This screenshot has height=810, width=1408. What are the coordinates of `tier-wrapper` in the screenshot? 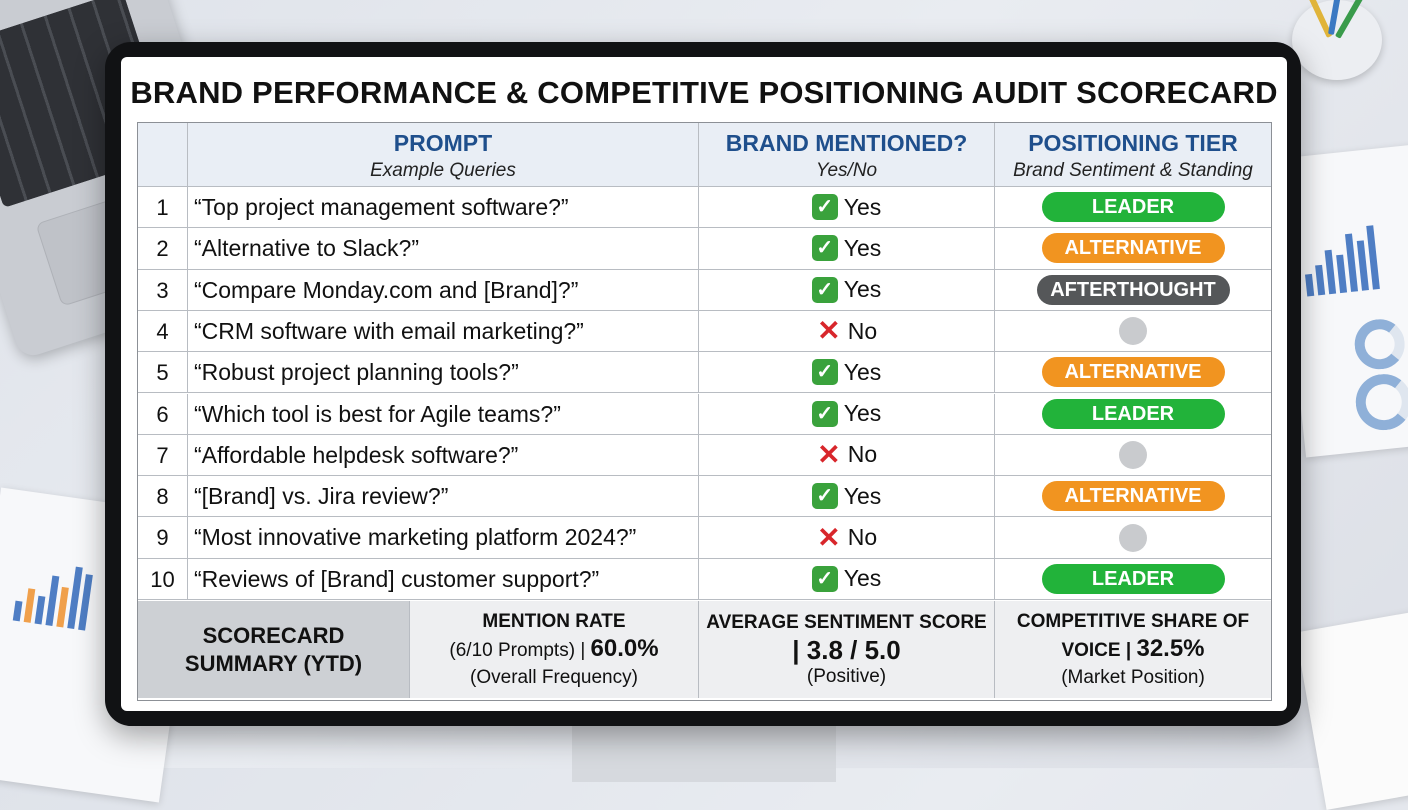 It's located at (1133, 455).